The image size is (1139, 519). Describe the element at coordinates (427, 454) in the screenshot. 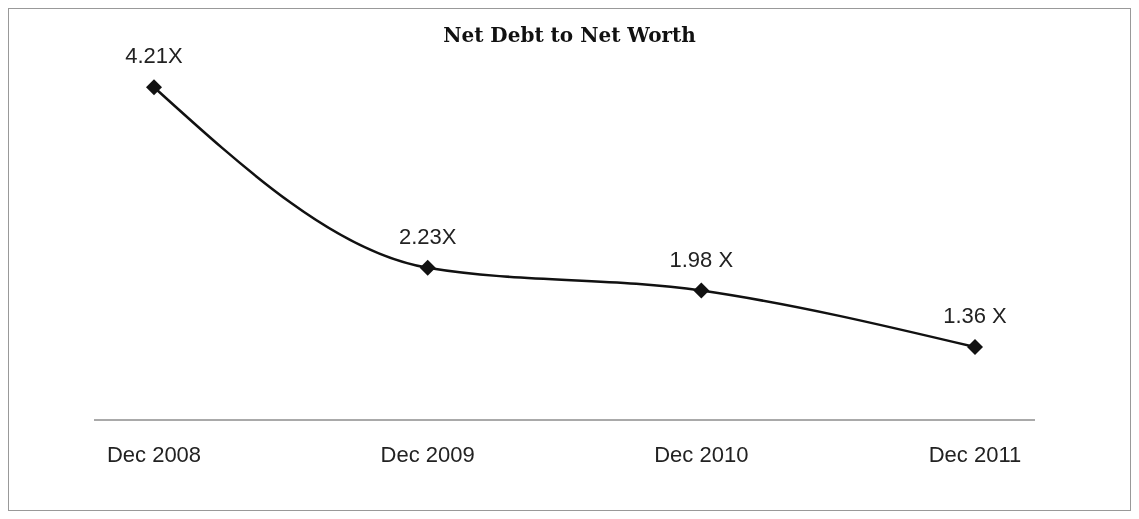

I see `x-tick-label: Dec 2009` at that location.